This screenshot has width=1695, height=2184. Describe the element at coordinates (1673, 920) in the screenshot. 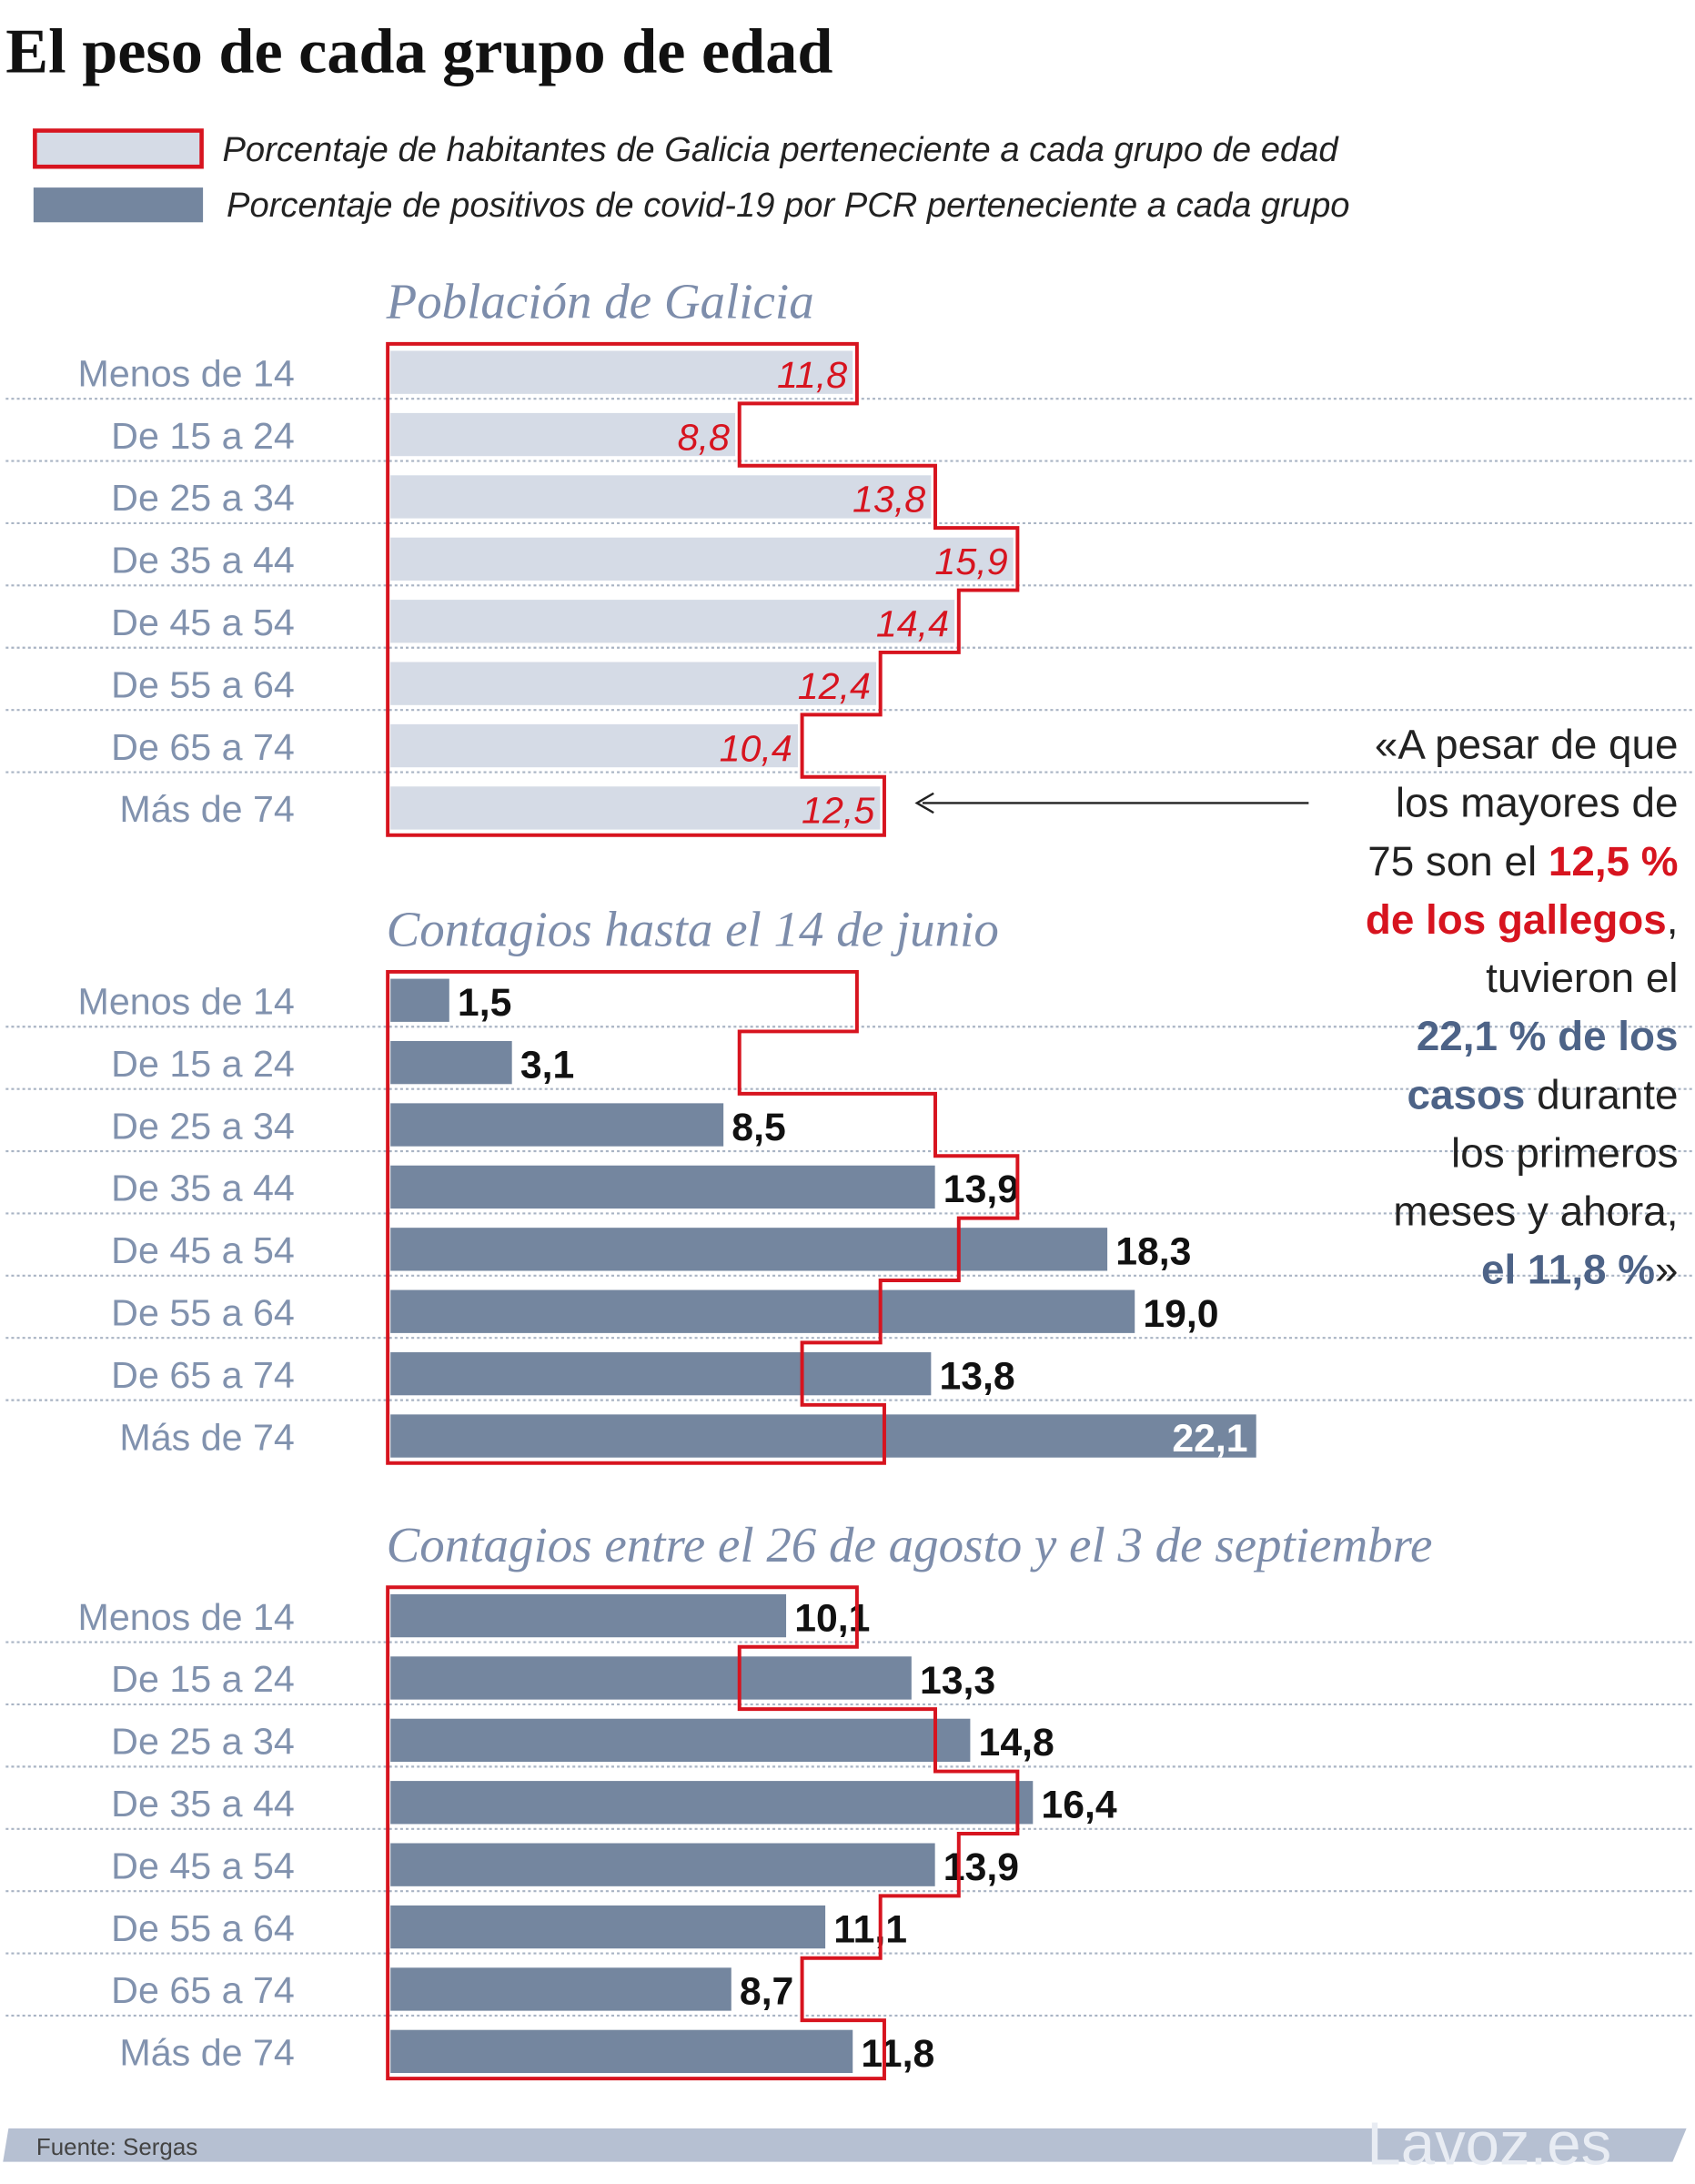

I see `annotation-segment: ,` at that location.